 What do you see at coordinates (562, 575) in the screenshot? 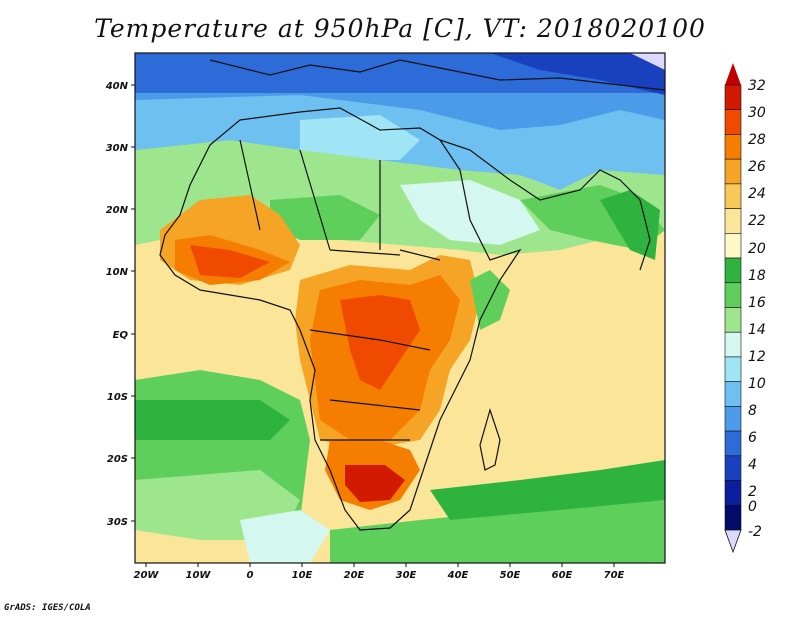
I see `lon-label: 60E` at bounding box center [562, 575].